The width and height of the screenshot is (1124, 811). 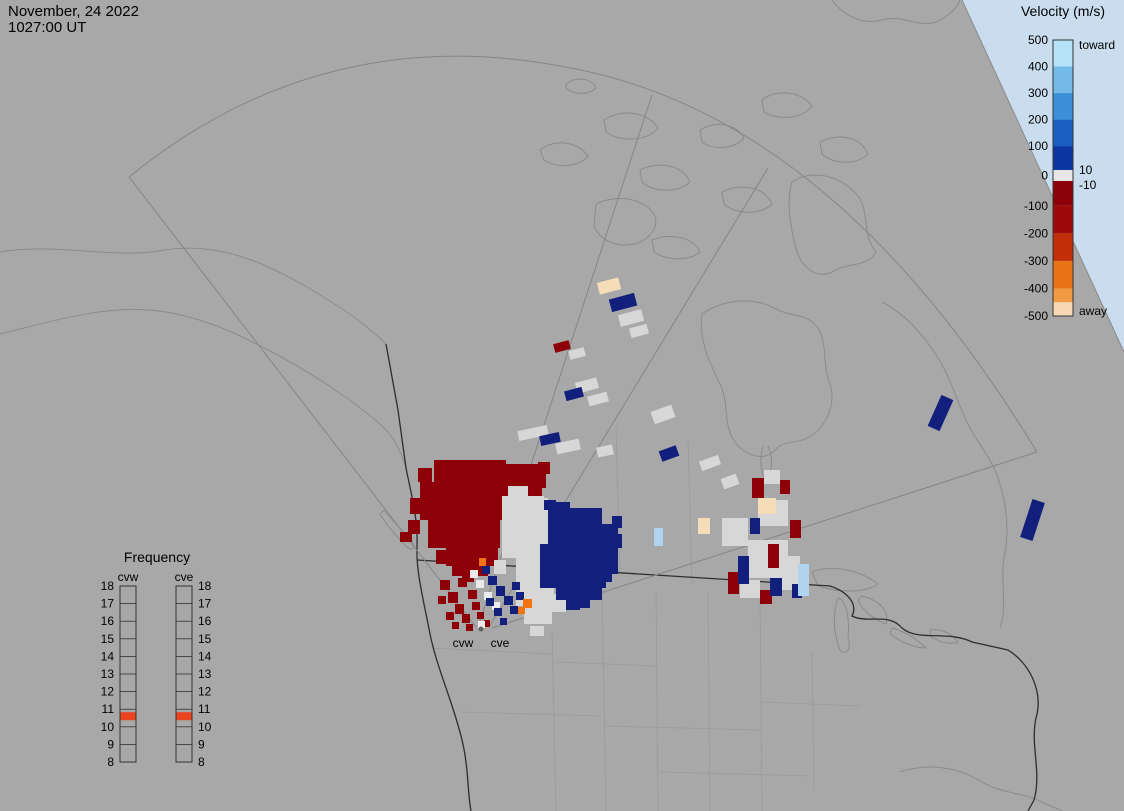 I want to click on velocity-tick-label: -400, so click(x=1036, y=288).